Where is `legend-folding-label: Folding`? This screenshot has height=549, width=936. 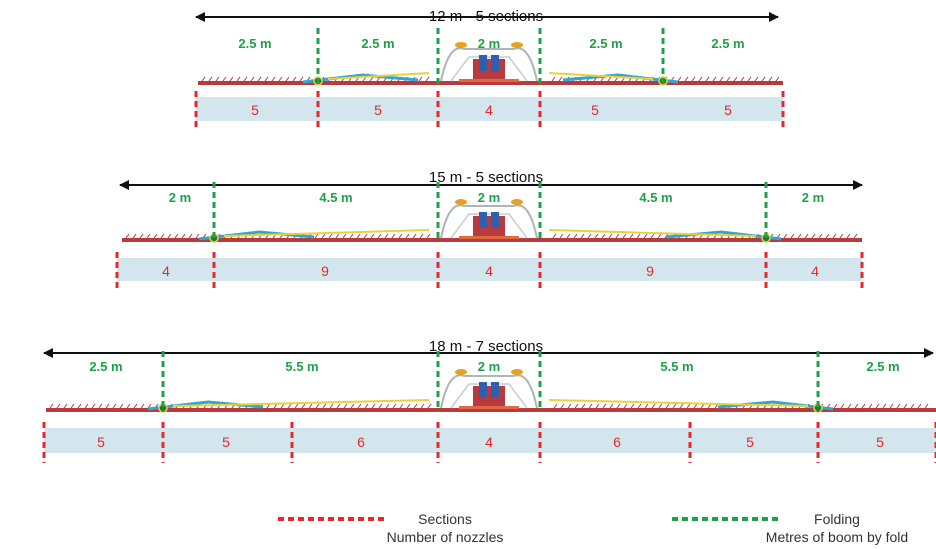
legend-folding-label: Folding is located at coordinates (837, 519).